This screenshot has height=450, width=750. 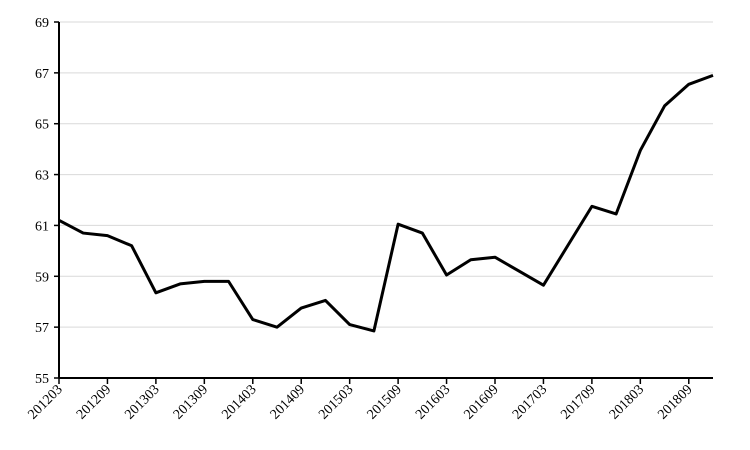 What do you see at coordinates (94, 402) in the screenshot?
I see `x-tick-label: 201209` at bounding box center [94, 402].